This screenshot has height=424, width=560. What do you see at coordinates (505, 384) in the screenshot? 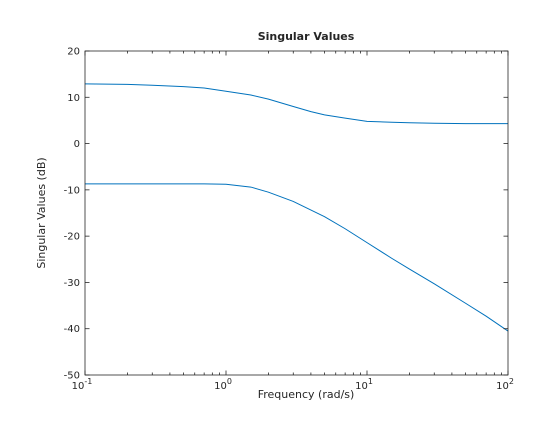
I see `x-tick-label: 10²` at bounding box center [505, 384].